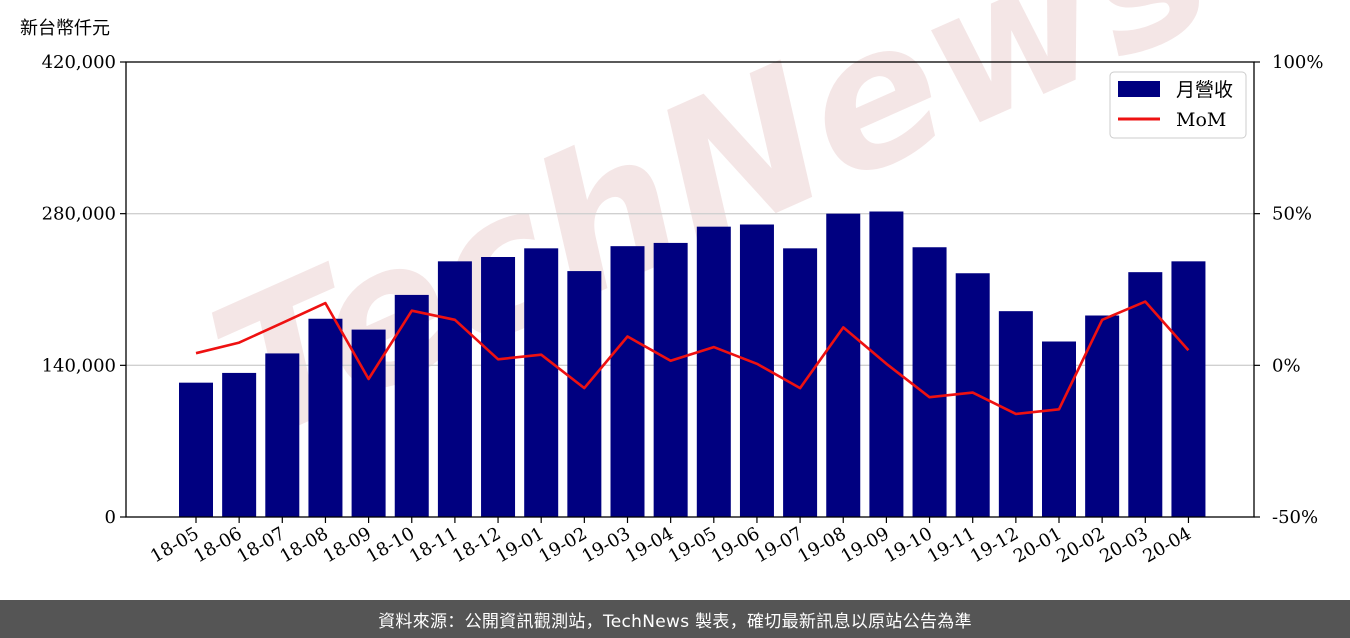 The image size is (1350, 638). I want to click on x-tick-label: 19-05, so click(692, 545).